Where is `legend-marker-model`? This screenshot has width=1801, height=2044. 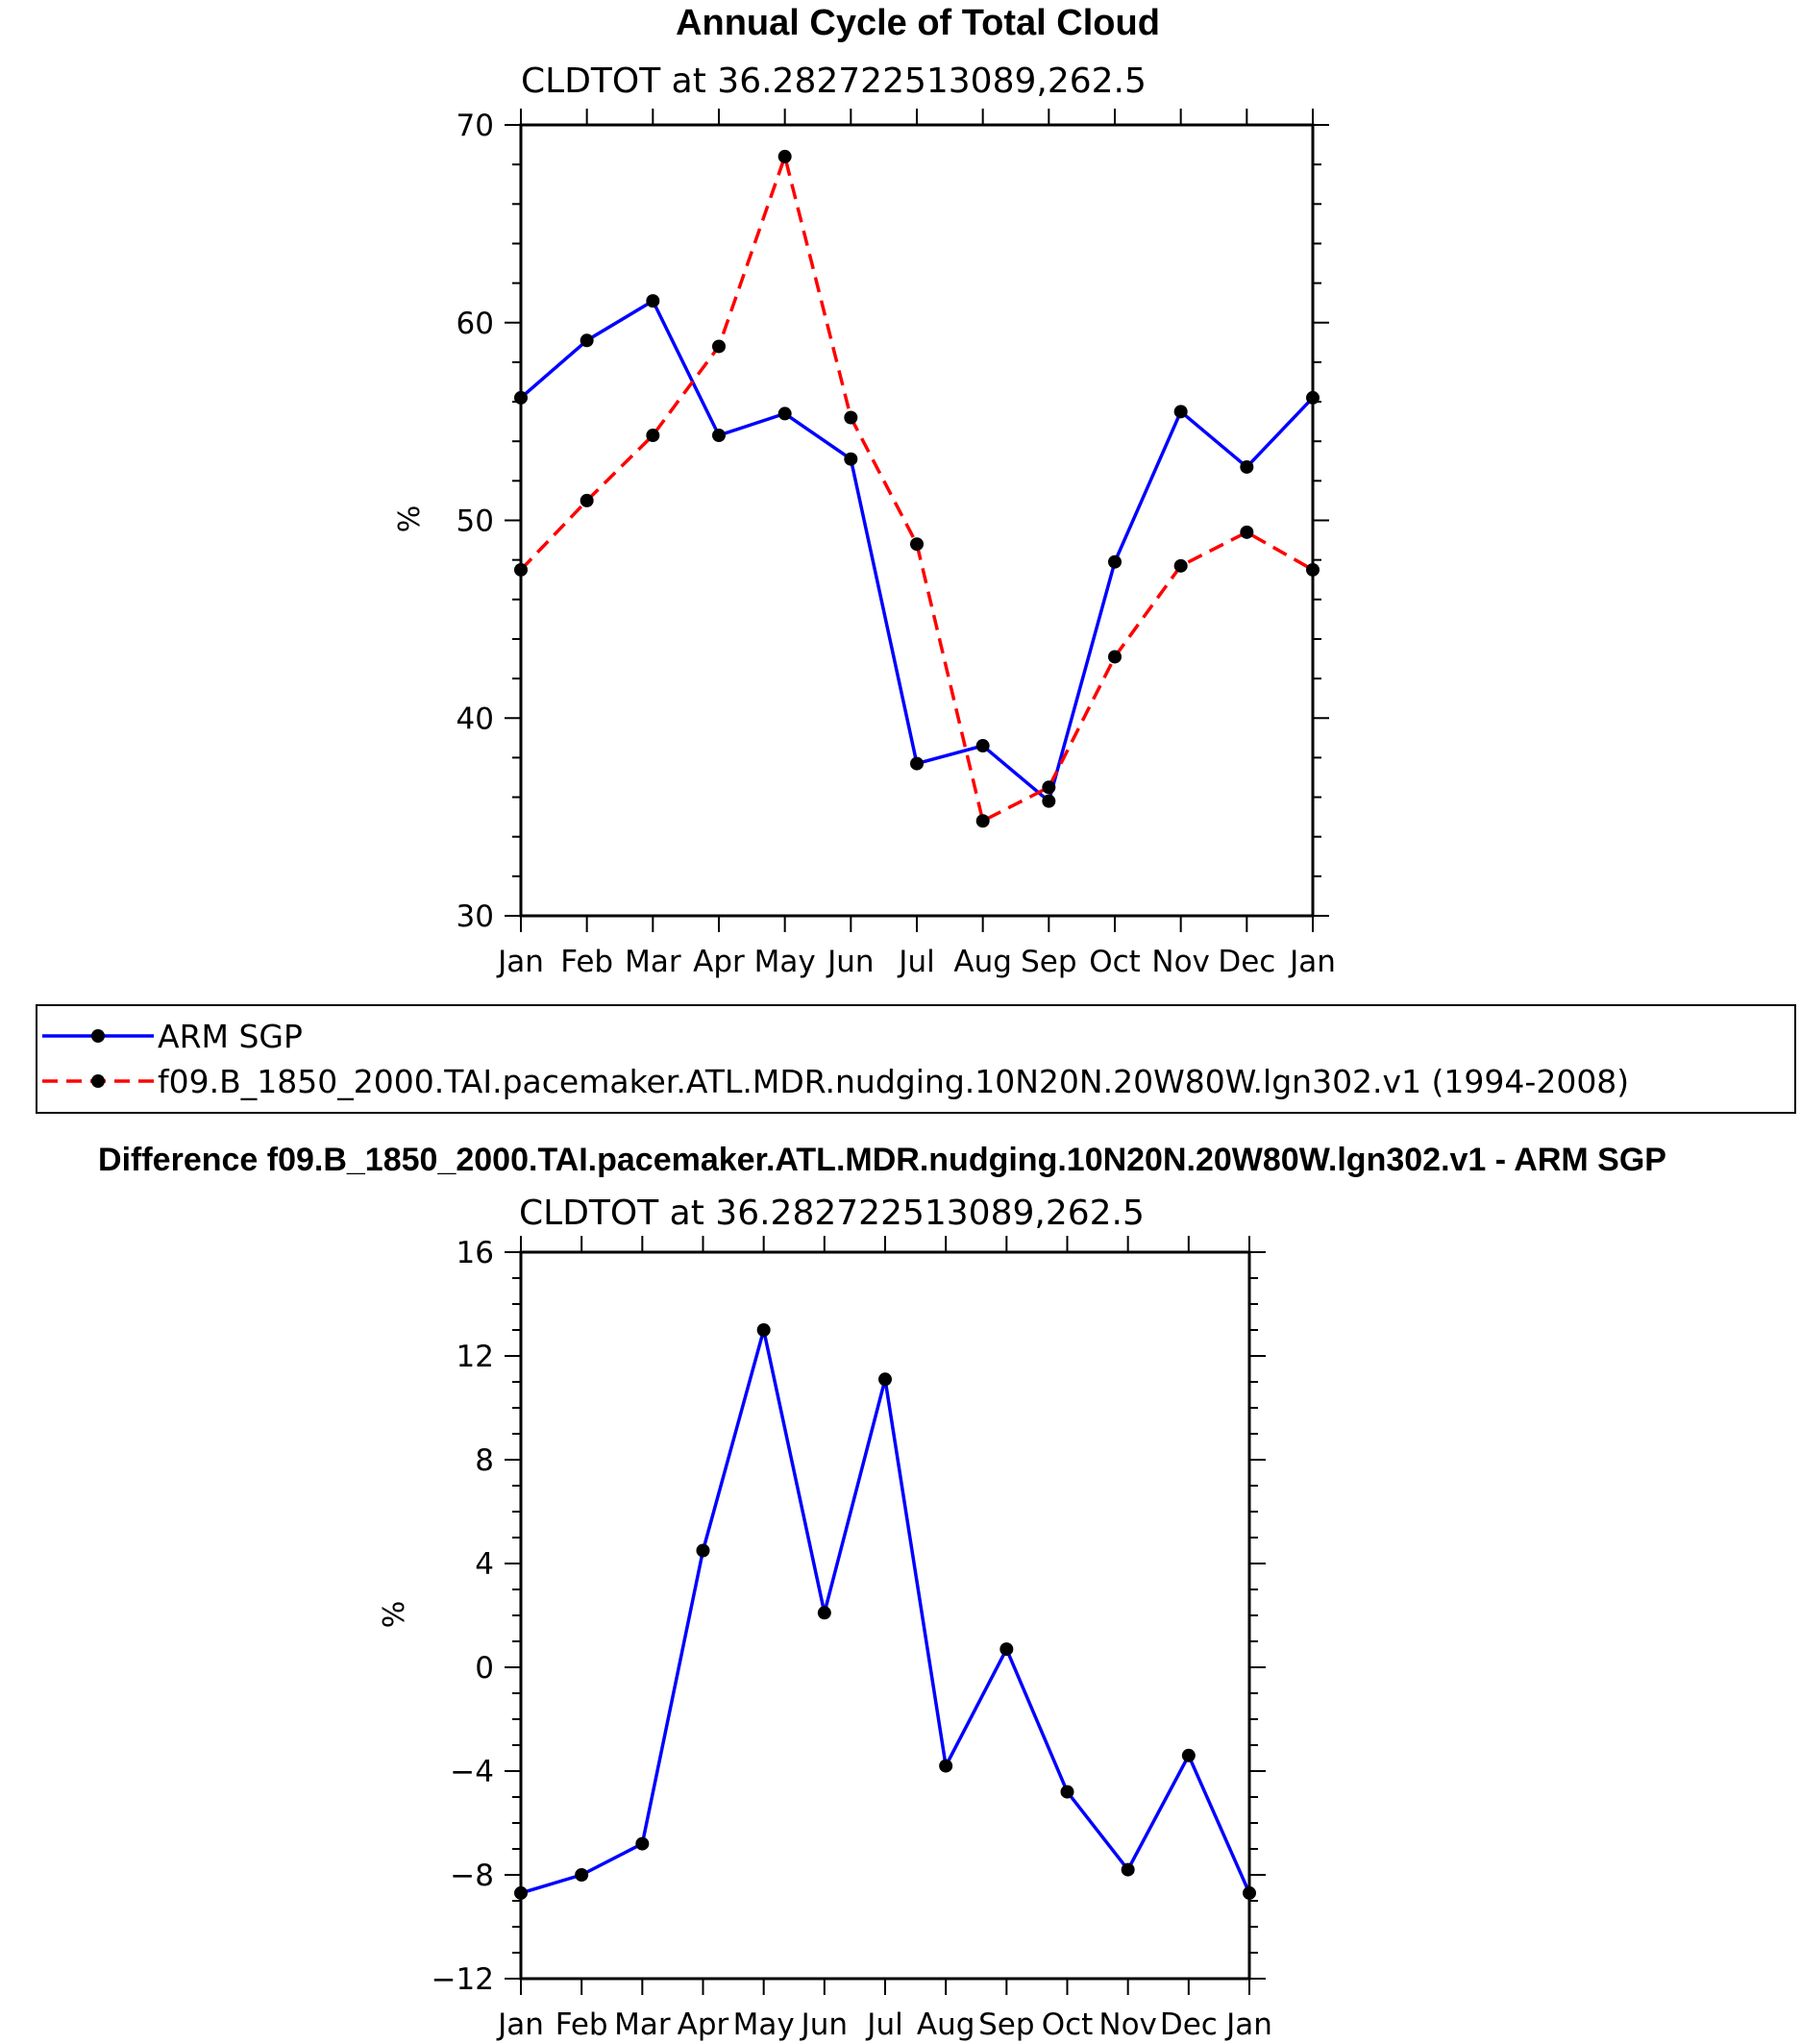 legend-marker-model is located at coordinates (98, 1081).